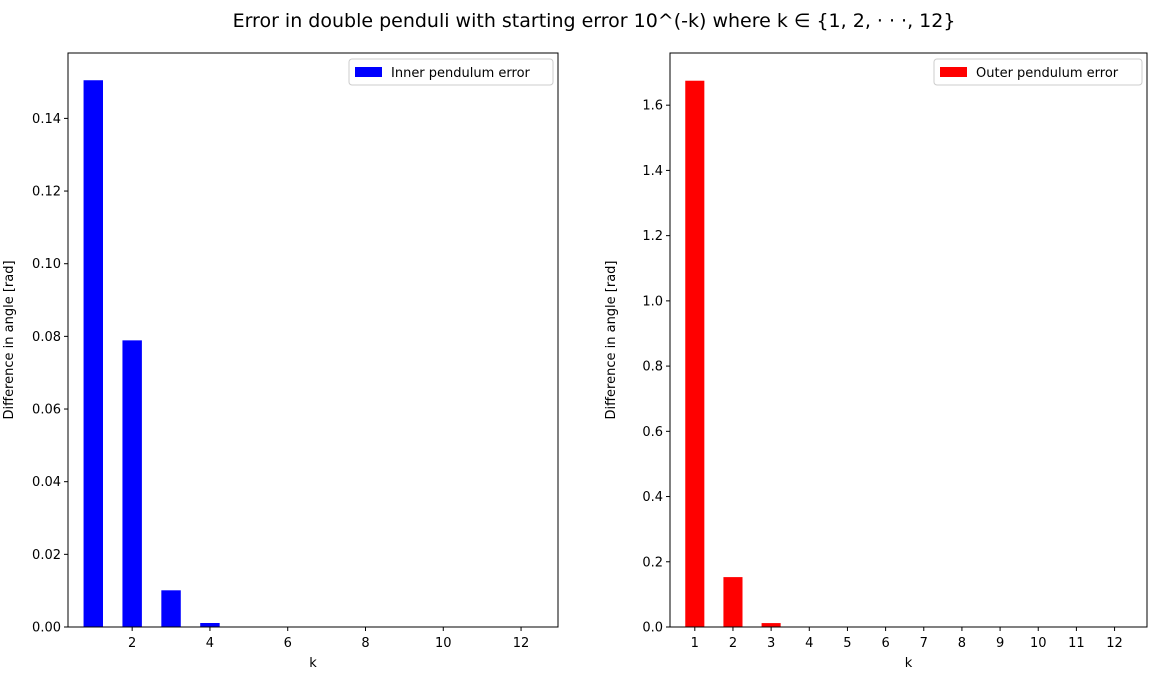 The height and width of the screenshot is (692, 1174). What do you see at coordinates (46, 192) in the screenshot?
I see `y-tick-label: 0.12` at bounding box center [46, 192].